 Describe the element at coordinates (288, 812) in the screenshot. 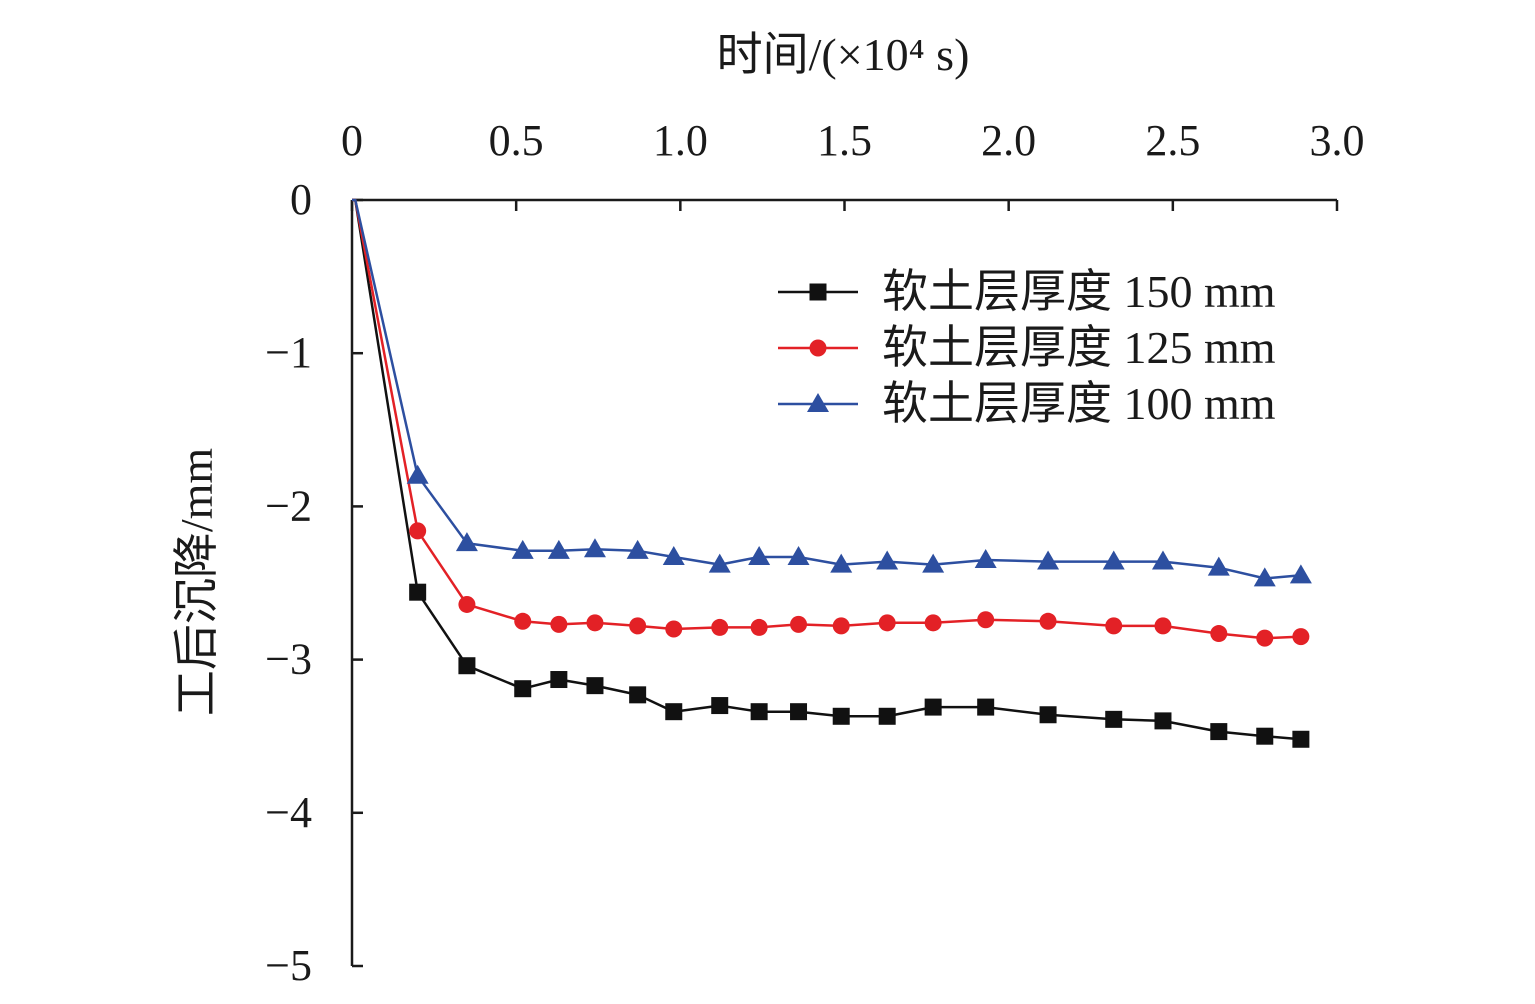

I see `y-tick-label: −4` at that location.